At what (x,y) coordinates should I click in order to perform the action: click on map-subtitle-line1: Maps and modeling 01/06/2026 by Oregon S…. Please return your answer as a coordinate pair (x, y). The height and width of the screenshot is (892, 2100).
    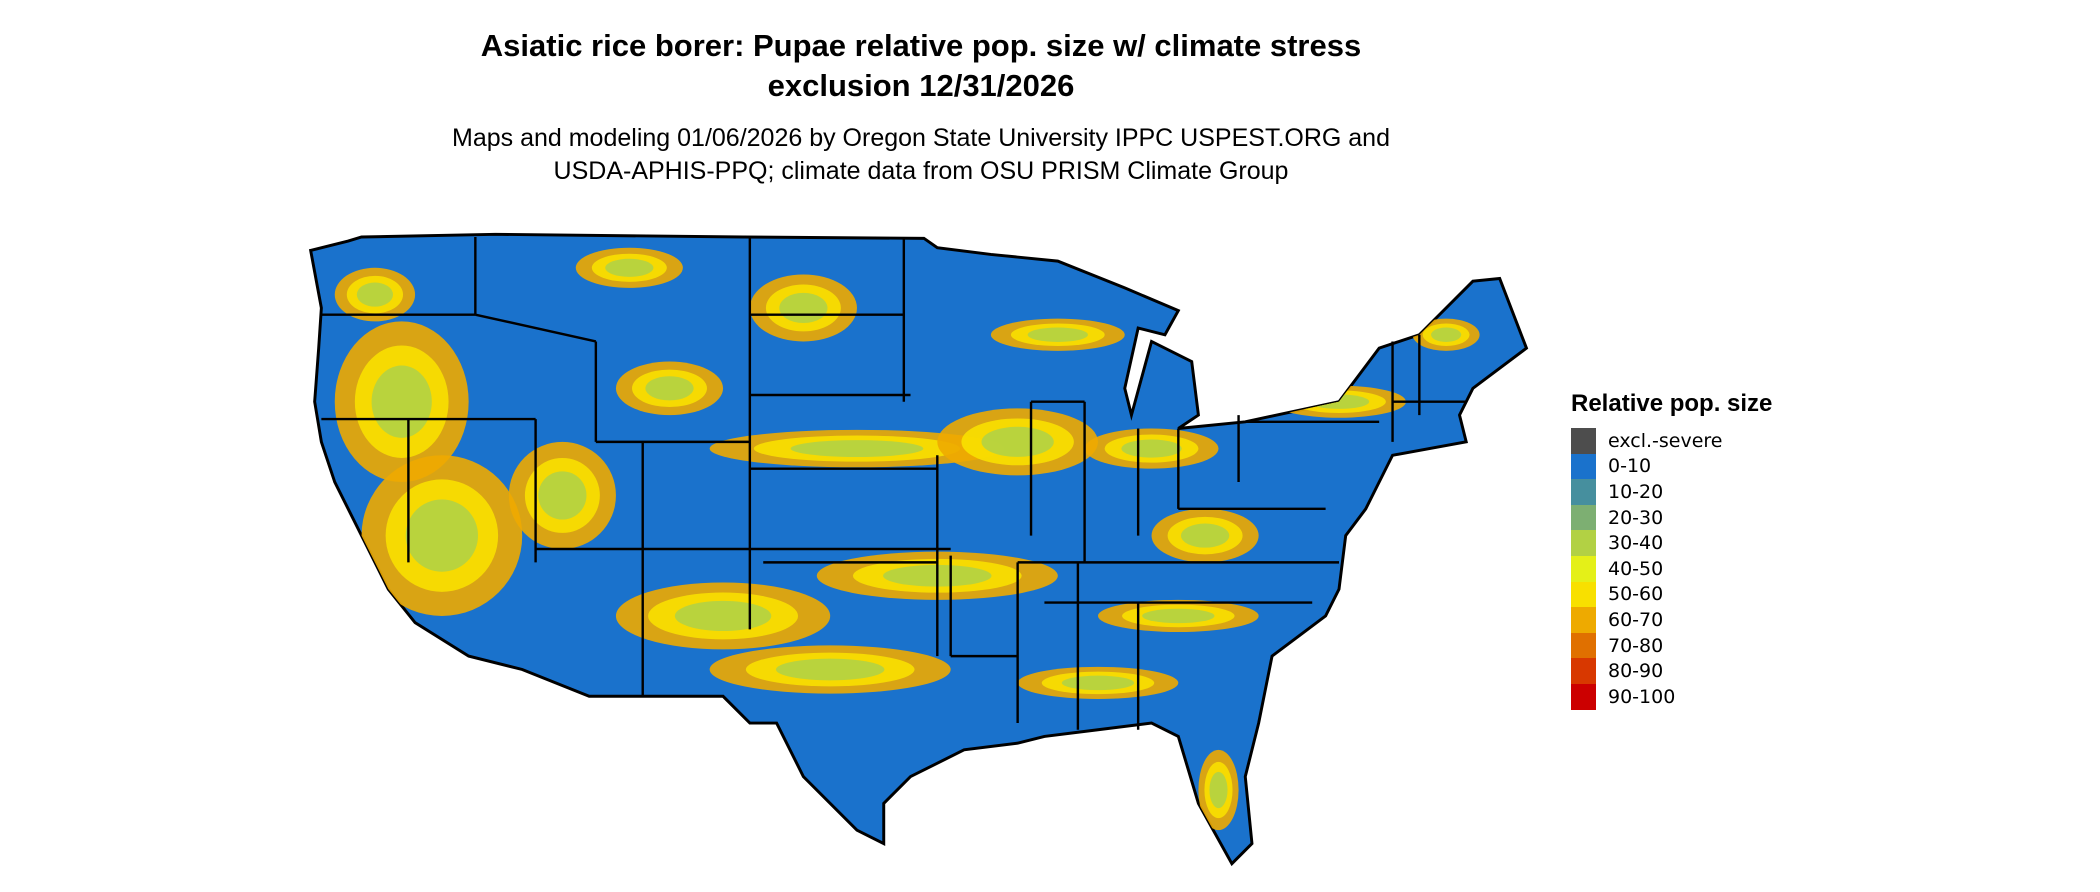
    Looking at the image, I should click on (921, 138).